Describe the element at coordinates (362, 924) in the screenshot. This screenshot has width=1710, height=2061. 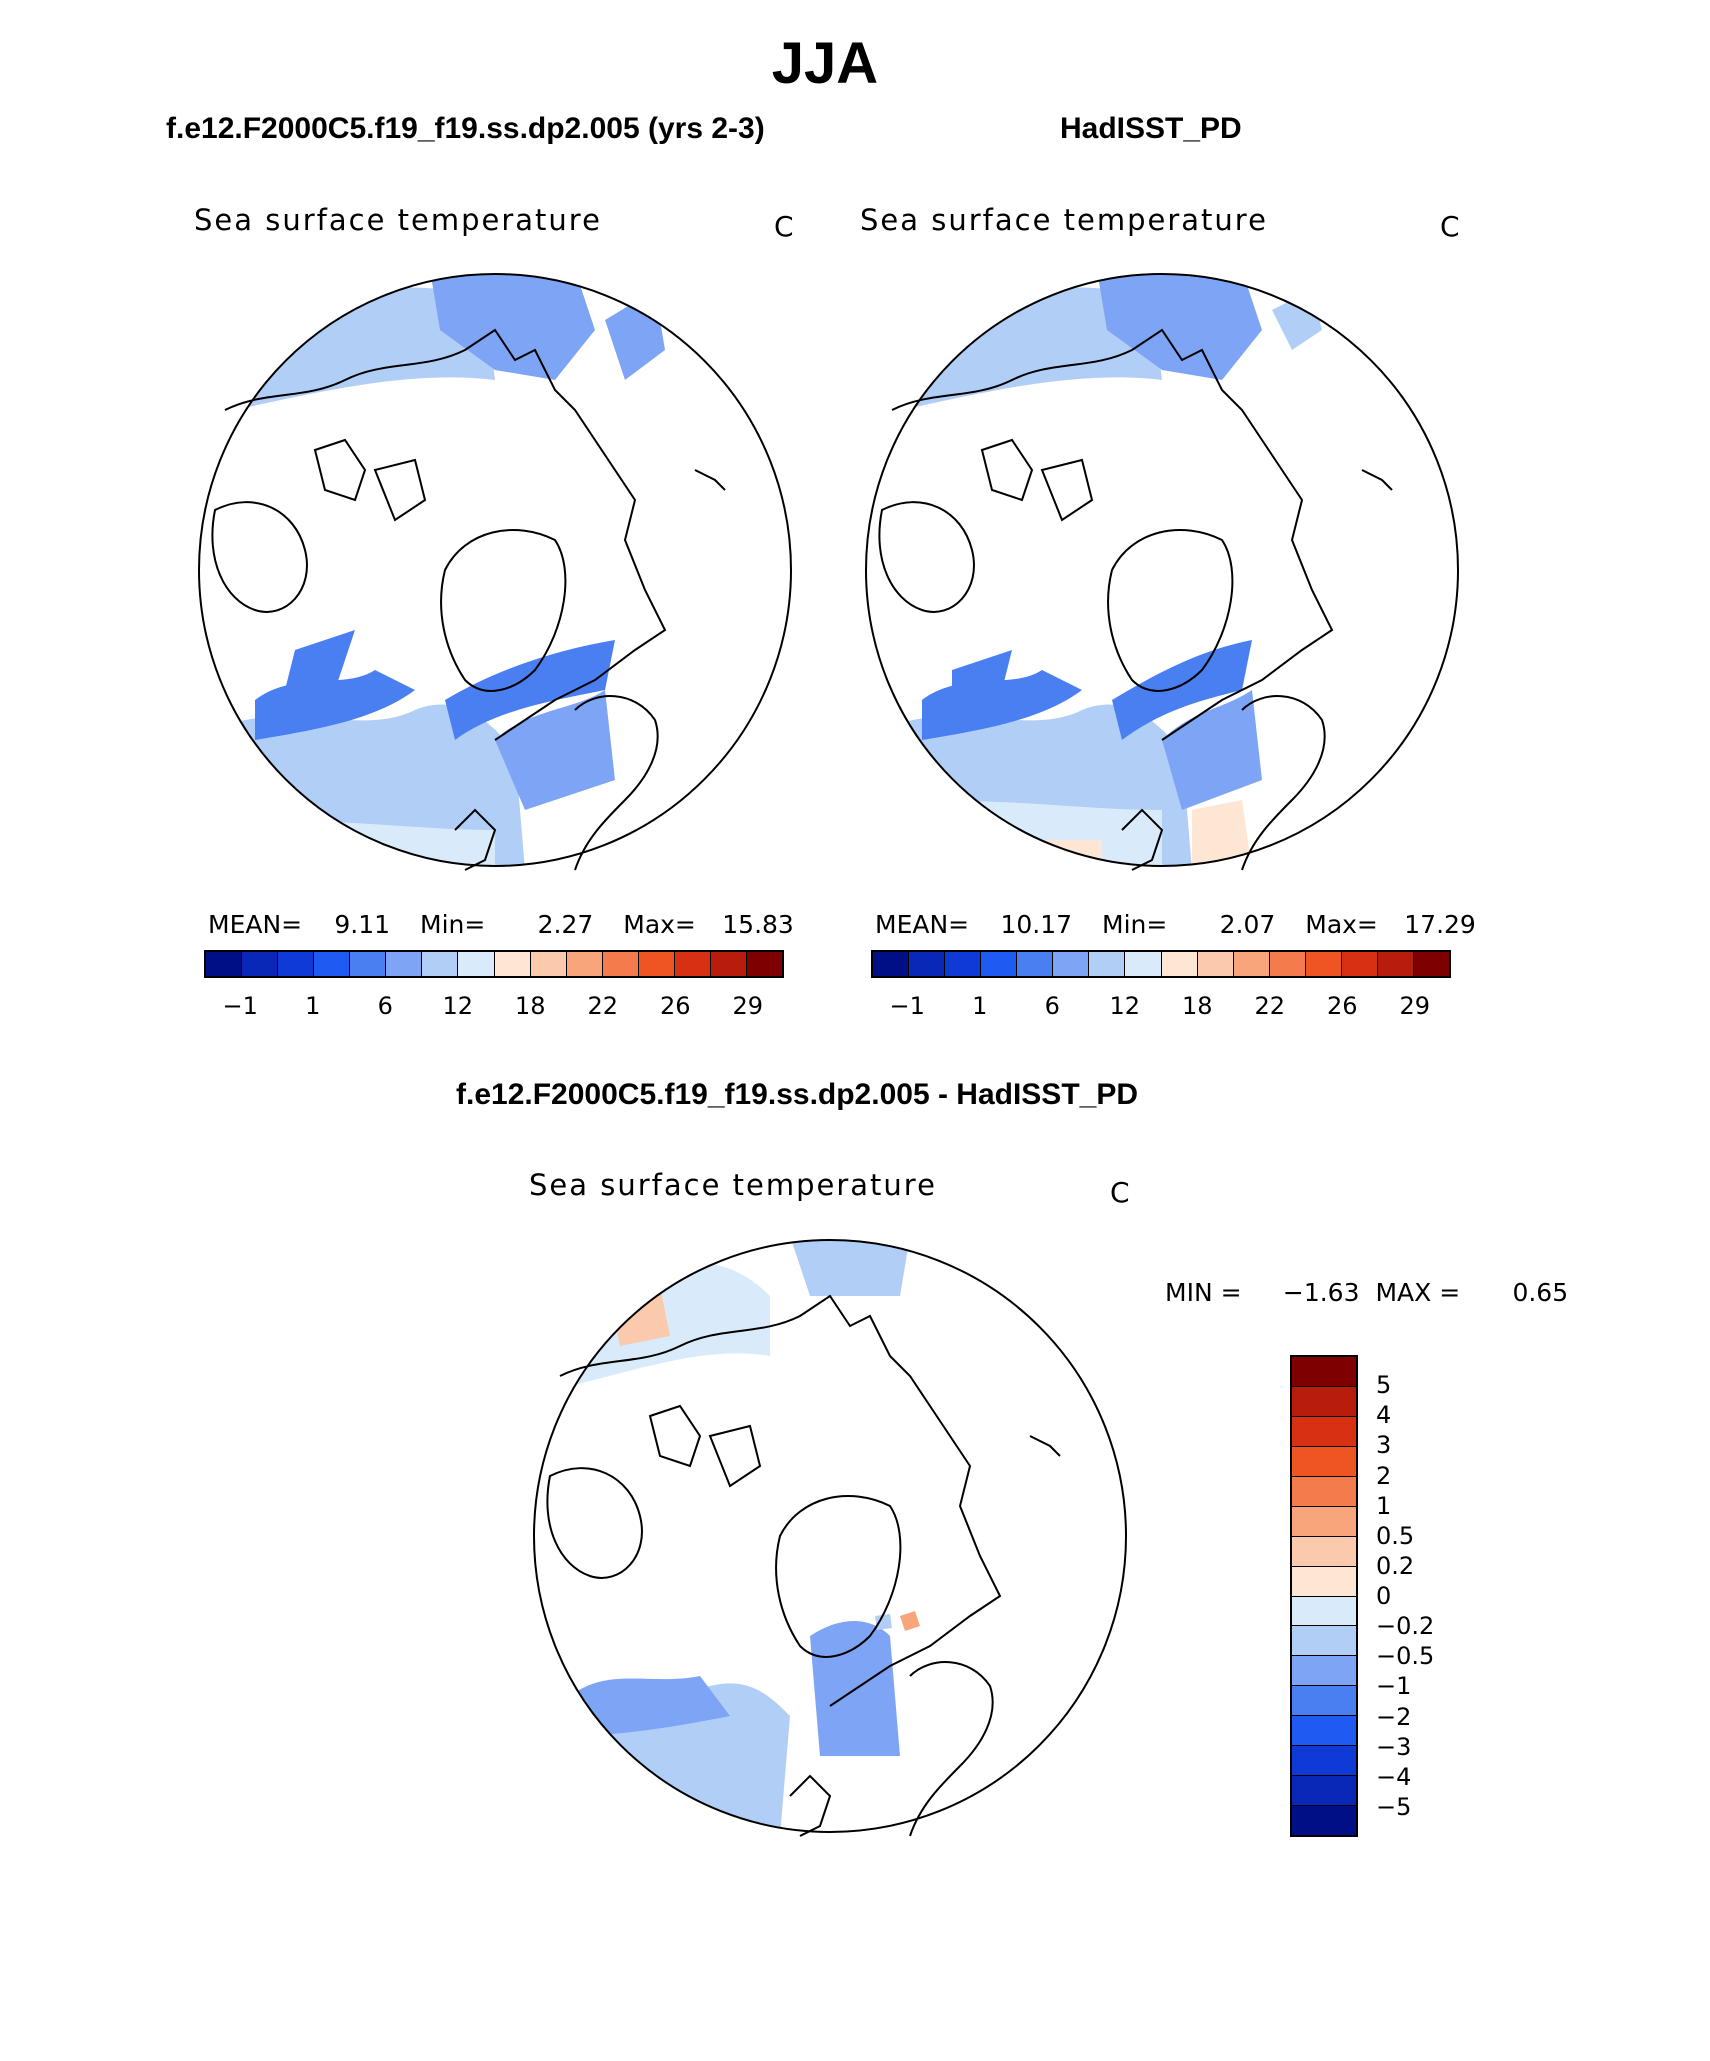
I see `model-mean-value: 9.11` at that location.